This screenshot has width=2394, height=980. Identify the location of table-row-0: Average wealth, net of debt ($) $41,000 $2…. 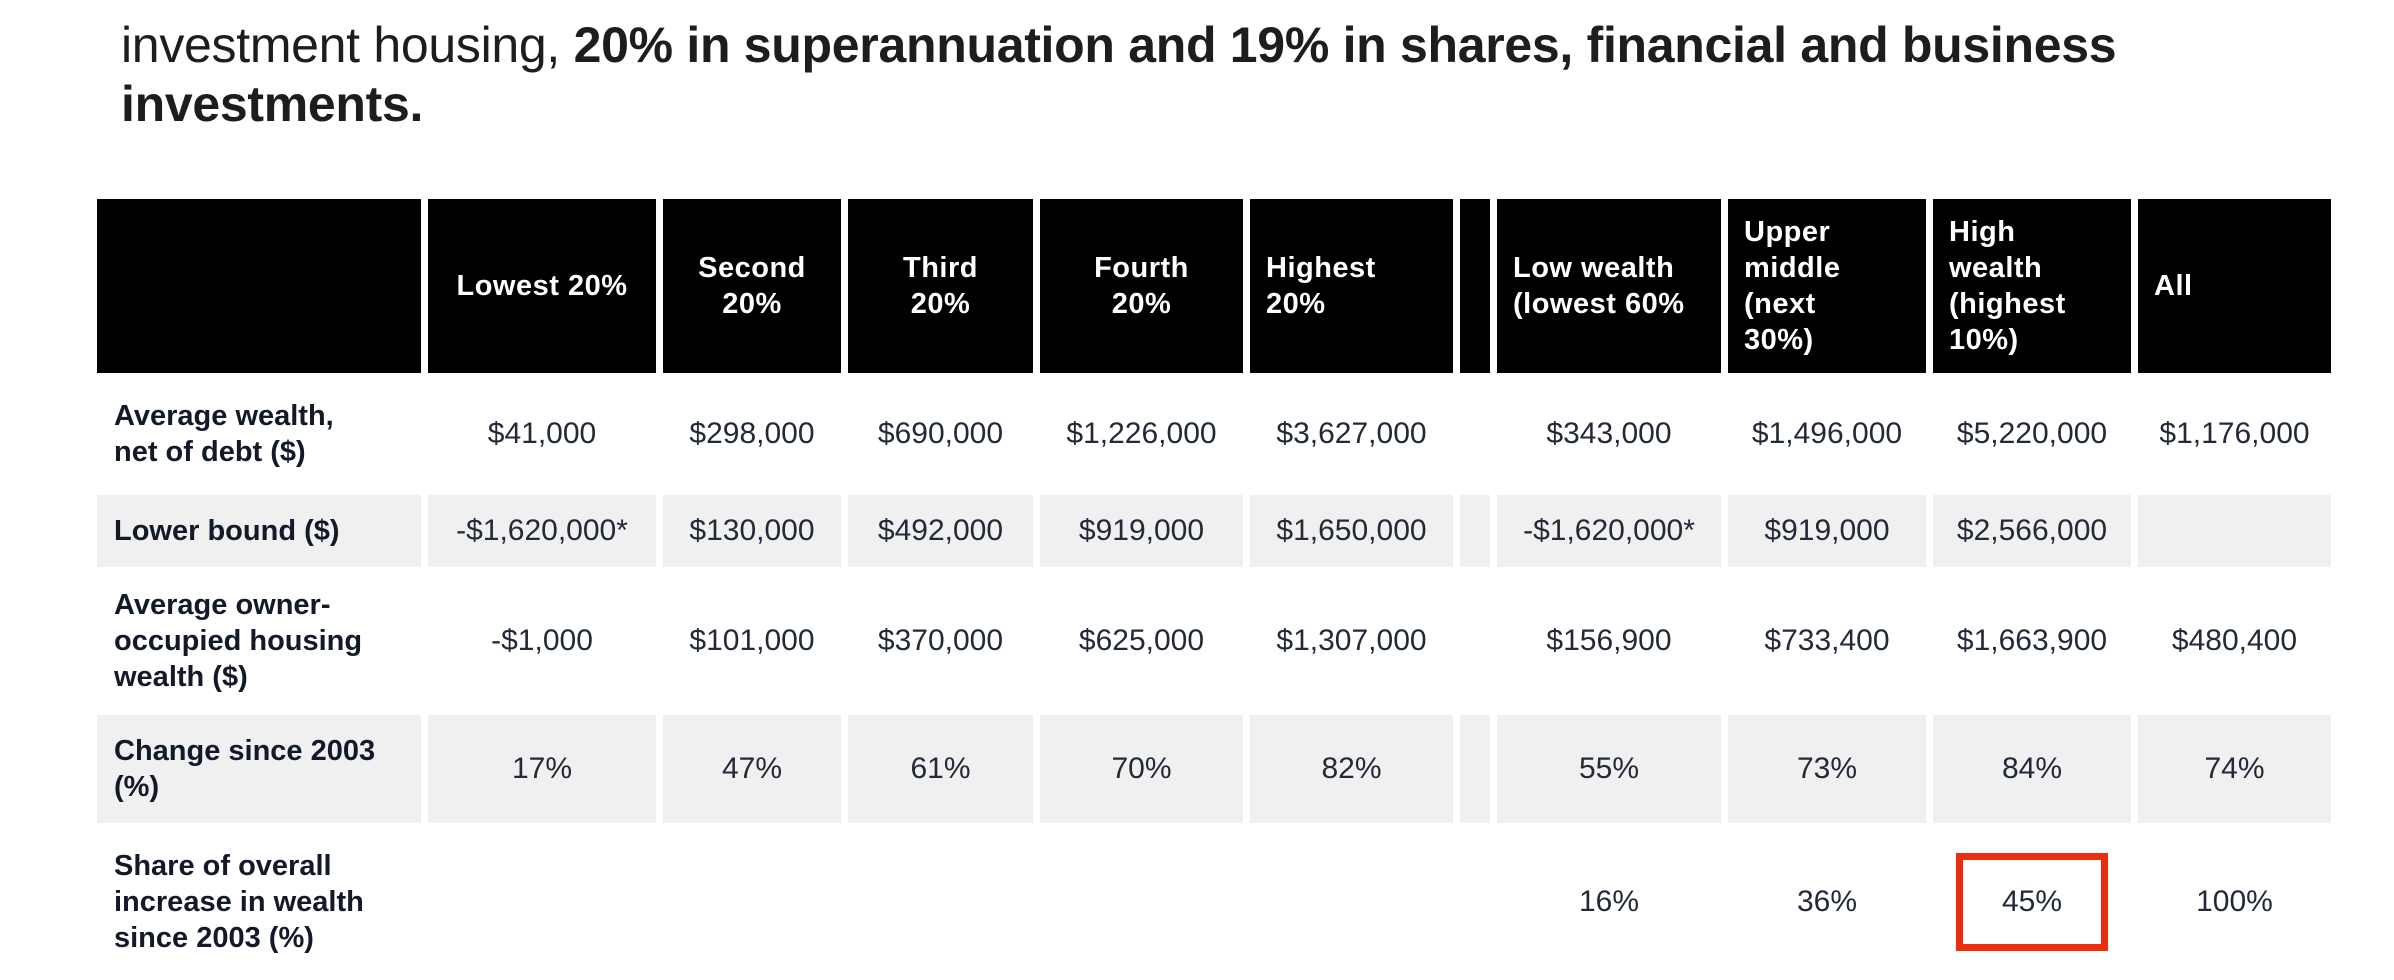
(1214, 434).